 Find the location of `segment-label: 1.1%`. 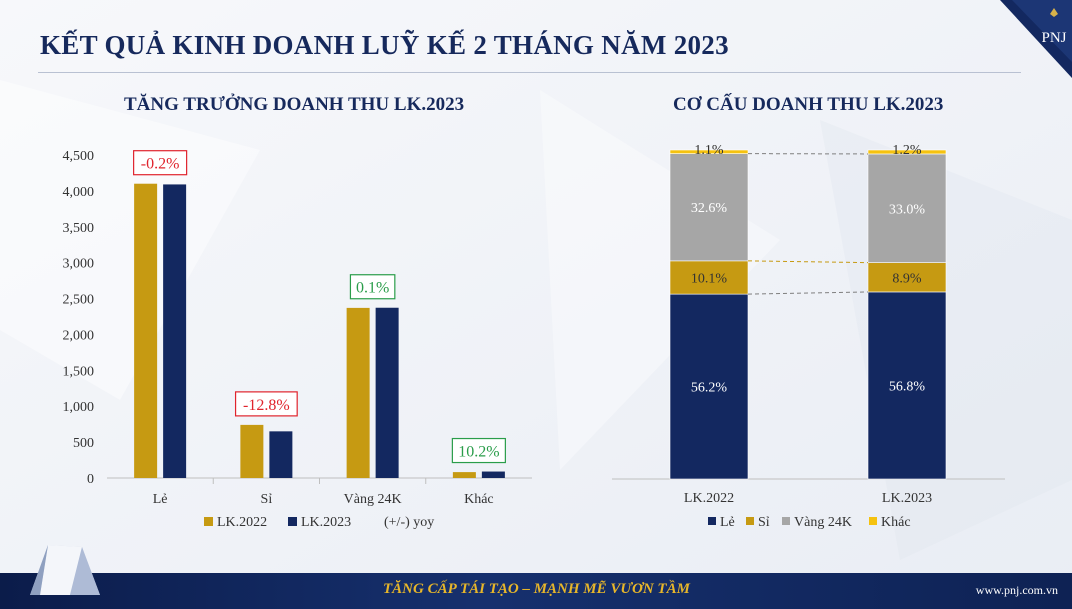

segment-label: 1.1% is located at coordinates (709, 150).